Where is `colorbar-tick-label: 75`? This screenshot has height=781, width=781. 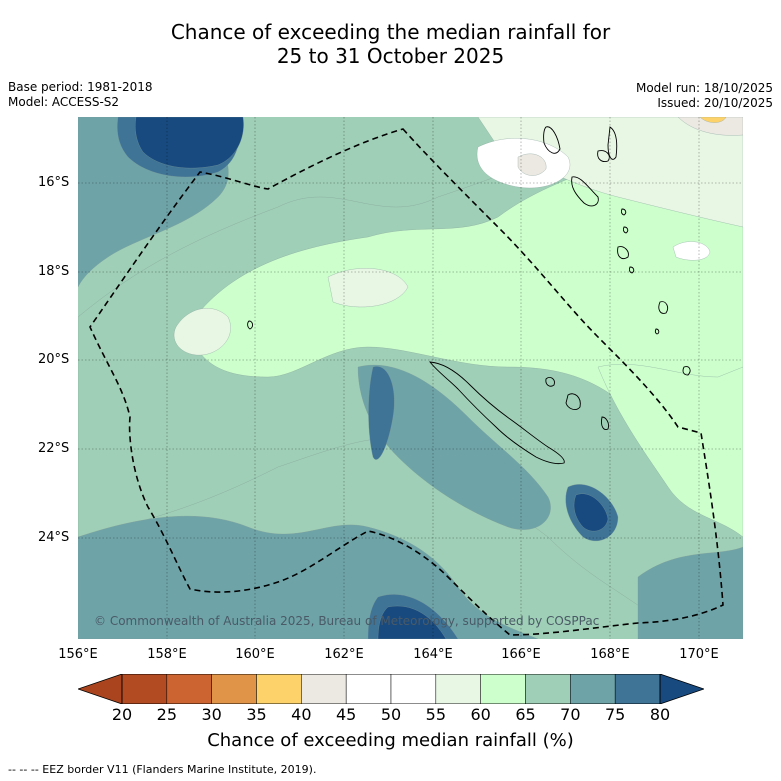
colorbar-tick-label: 75 is located at coordinates (615, 714).